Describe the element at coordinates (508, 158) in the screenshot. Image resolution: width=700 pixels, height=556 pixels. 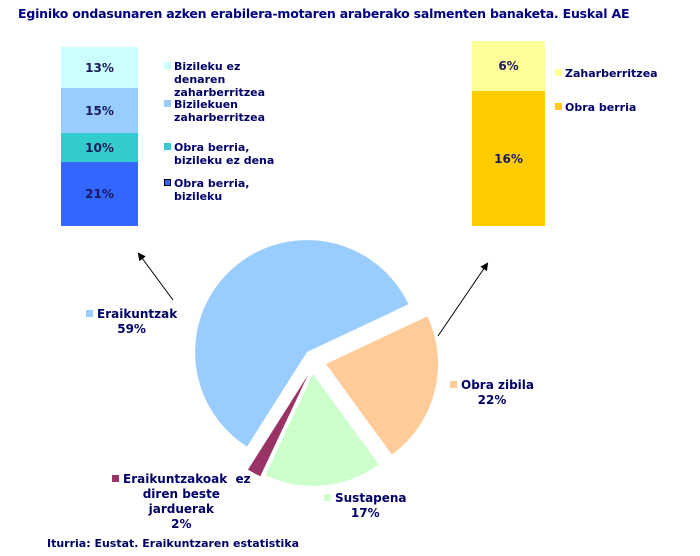
I see `bar-segment-obra-berria: 16%` at that location.